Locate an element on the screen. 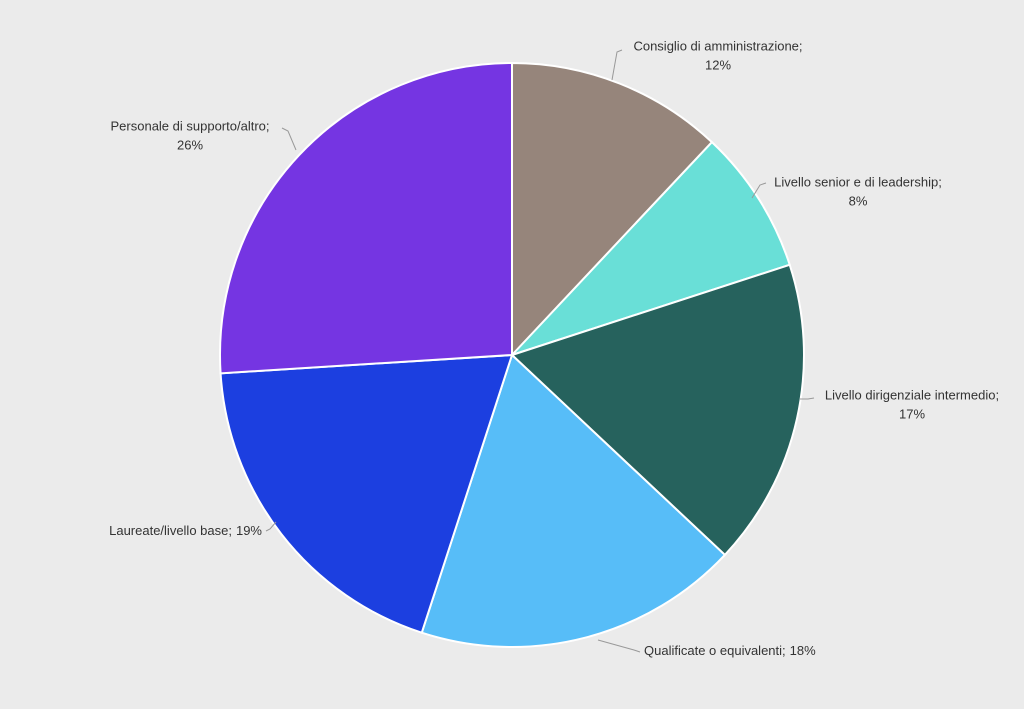 This screenshot has height=709, width=1024. data-label-name: Livello senior e di leadership; is located at coordinates (858, 181).